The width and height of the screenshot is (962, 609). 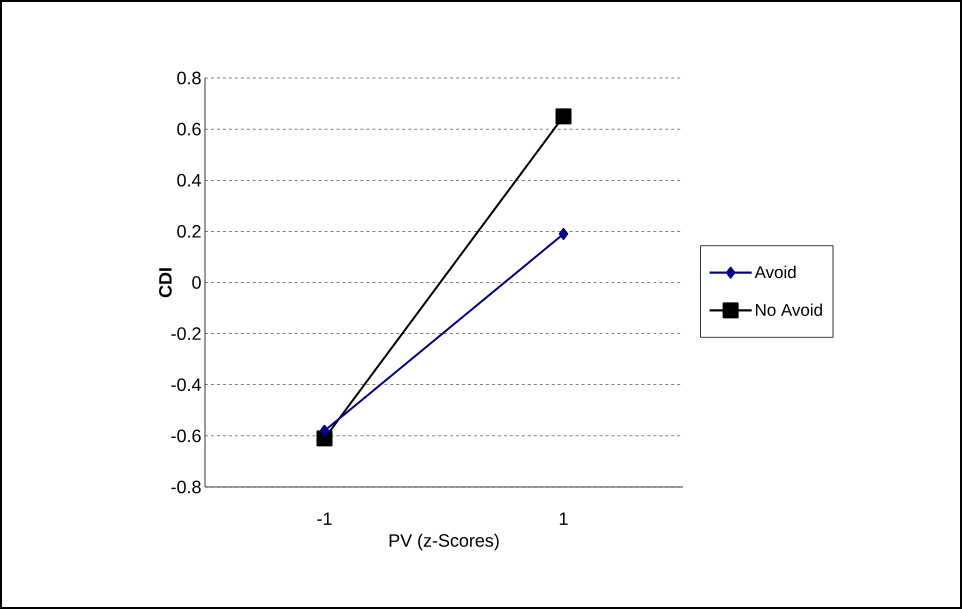 What do you see at coordinates (189, 180) in the screenshot?
I see `y-tick-label: 0.4` at bounding box center [189, 180].